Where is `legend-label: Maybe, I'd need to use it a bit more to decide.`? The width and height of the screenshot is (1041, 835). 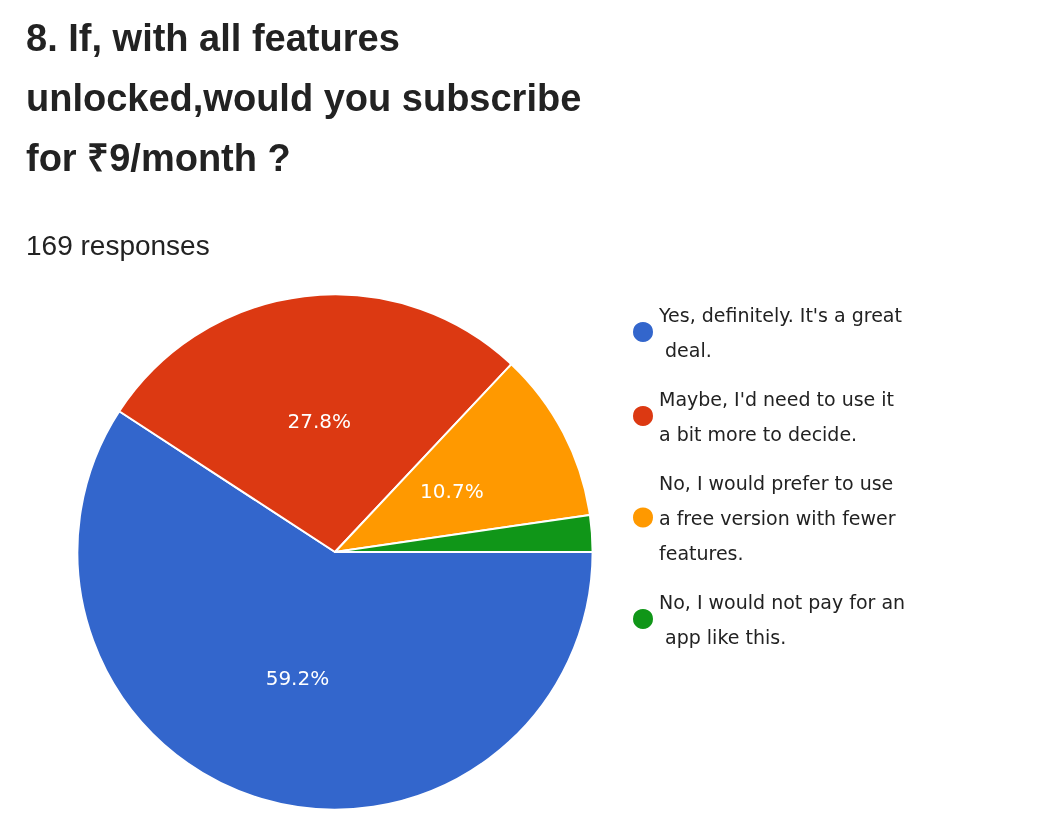
legend-label: Maybe, I'd need to use it a bit more to decide. is located at coordinates (780, 416).